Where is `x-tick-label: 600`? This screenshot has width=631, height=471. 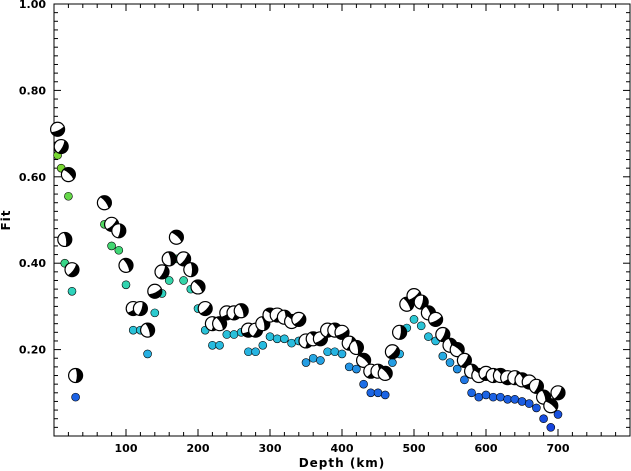
x-tick-label: 600 is located at coordinates (486, 448).